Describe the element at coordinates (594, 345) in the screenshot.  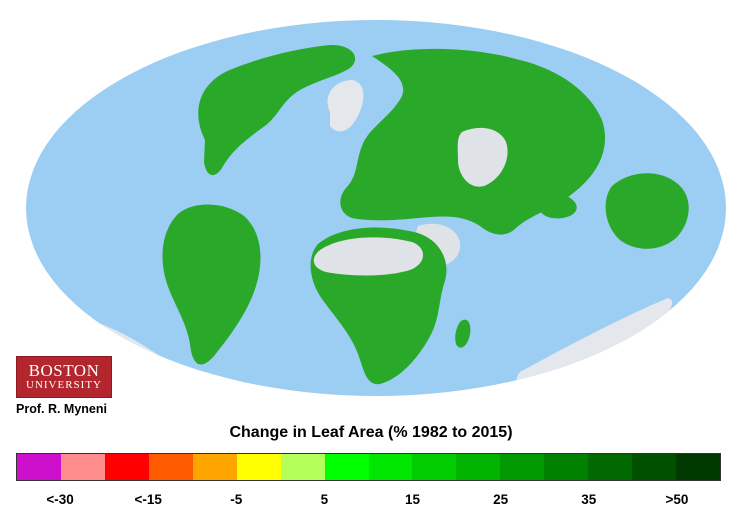
I see `antarctica-ice-east` at that location.